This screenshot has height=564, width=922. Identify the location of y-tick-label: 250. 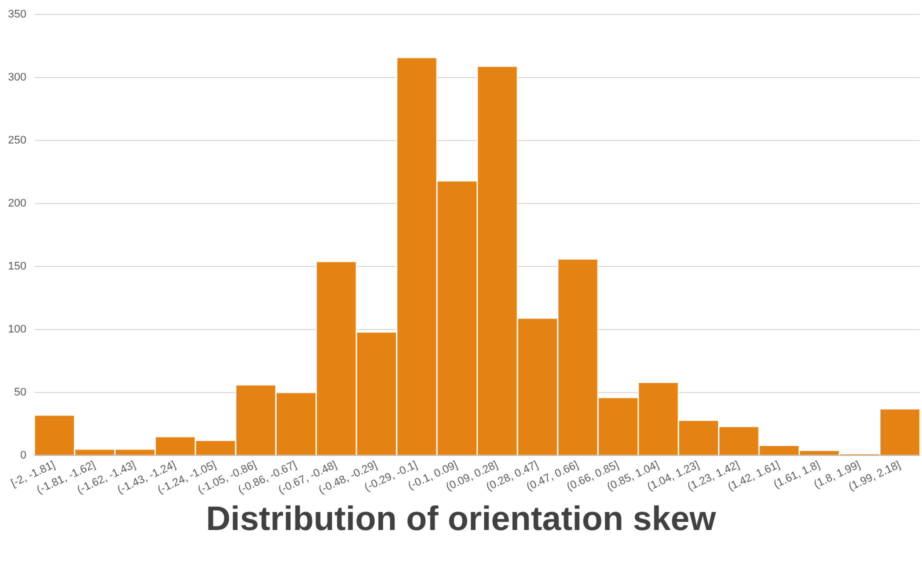
(17, 140).